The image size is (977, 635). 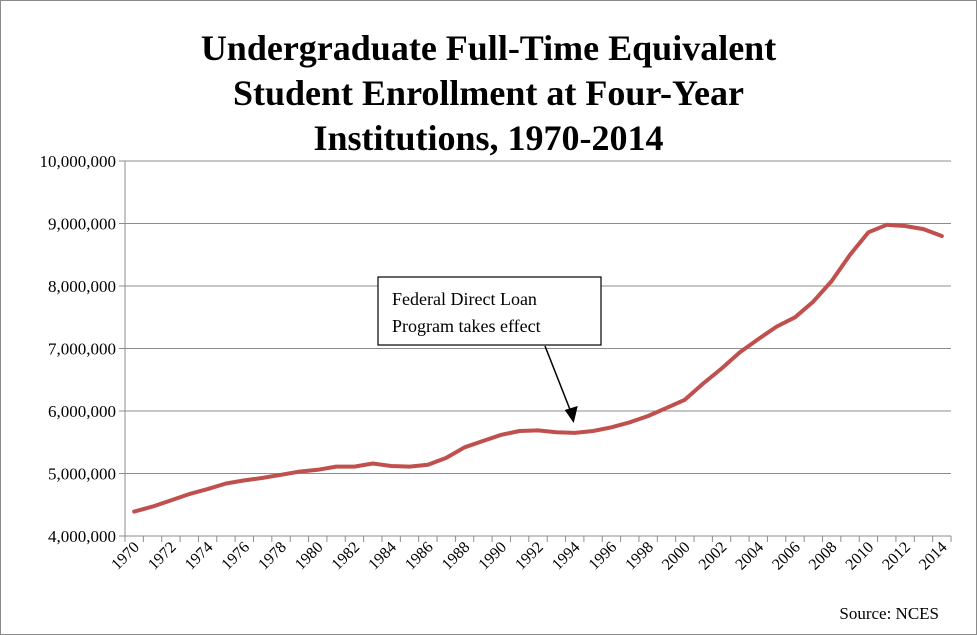 I want to click on x-tick-label: 2000, so click(x=676, y=556).